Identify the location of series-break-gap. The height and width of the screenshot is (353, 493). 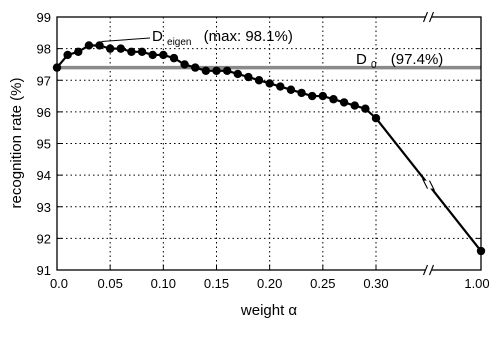
(428, 184).